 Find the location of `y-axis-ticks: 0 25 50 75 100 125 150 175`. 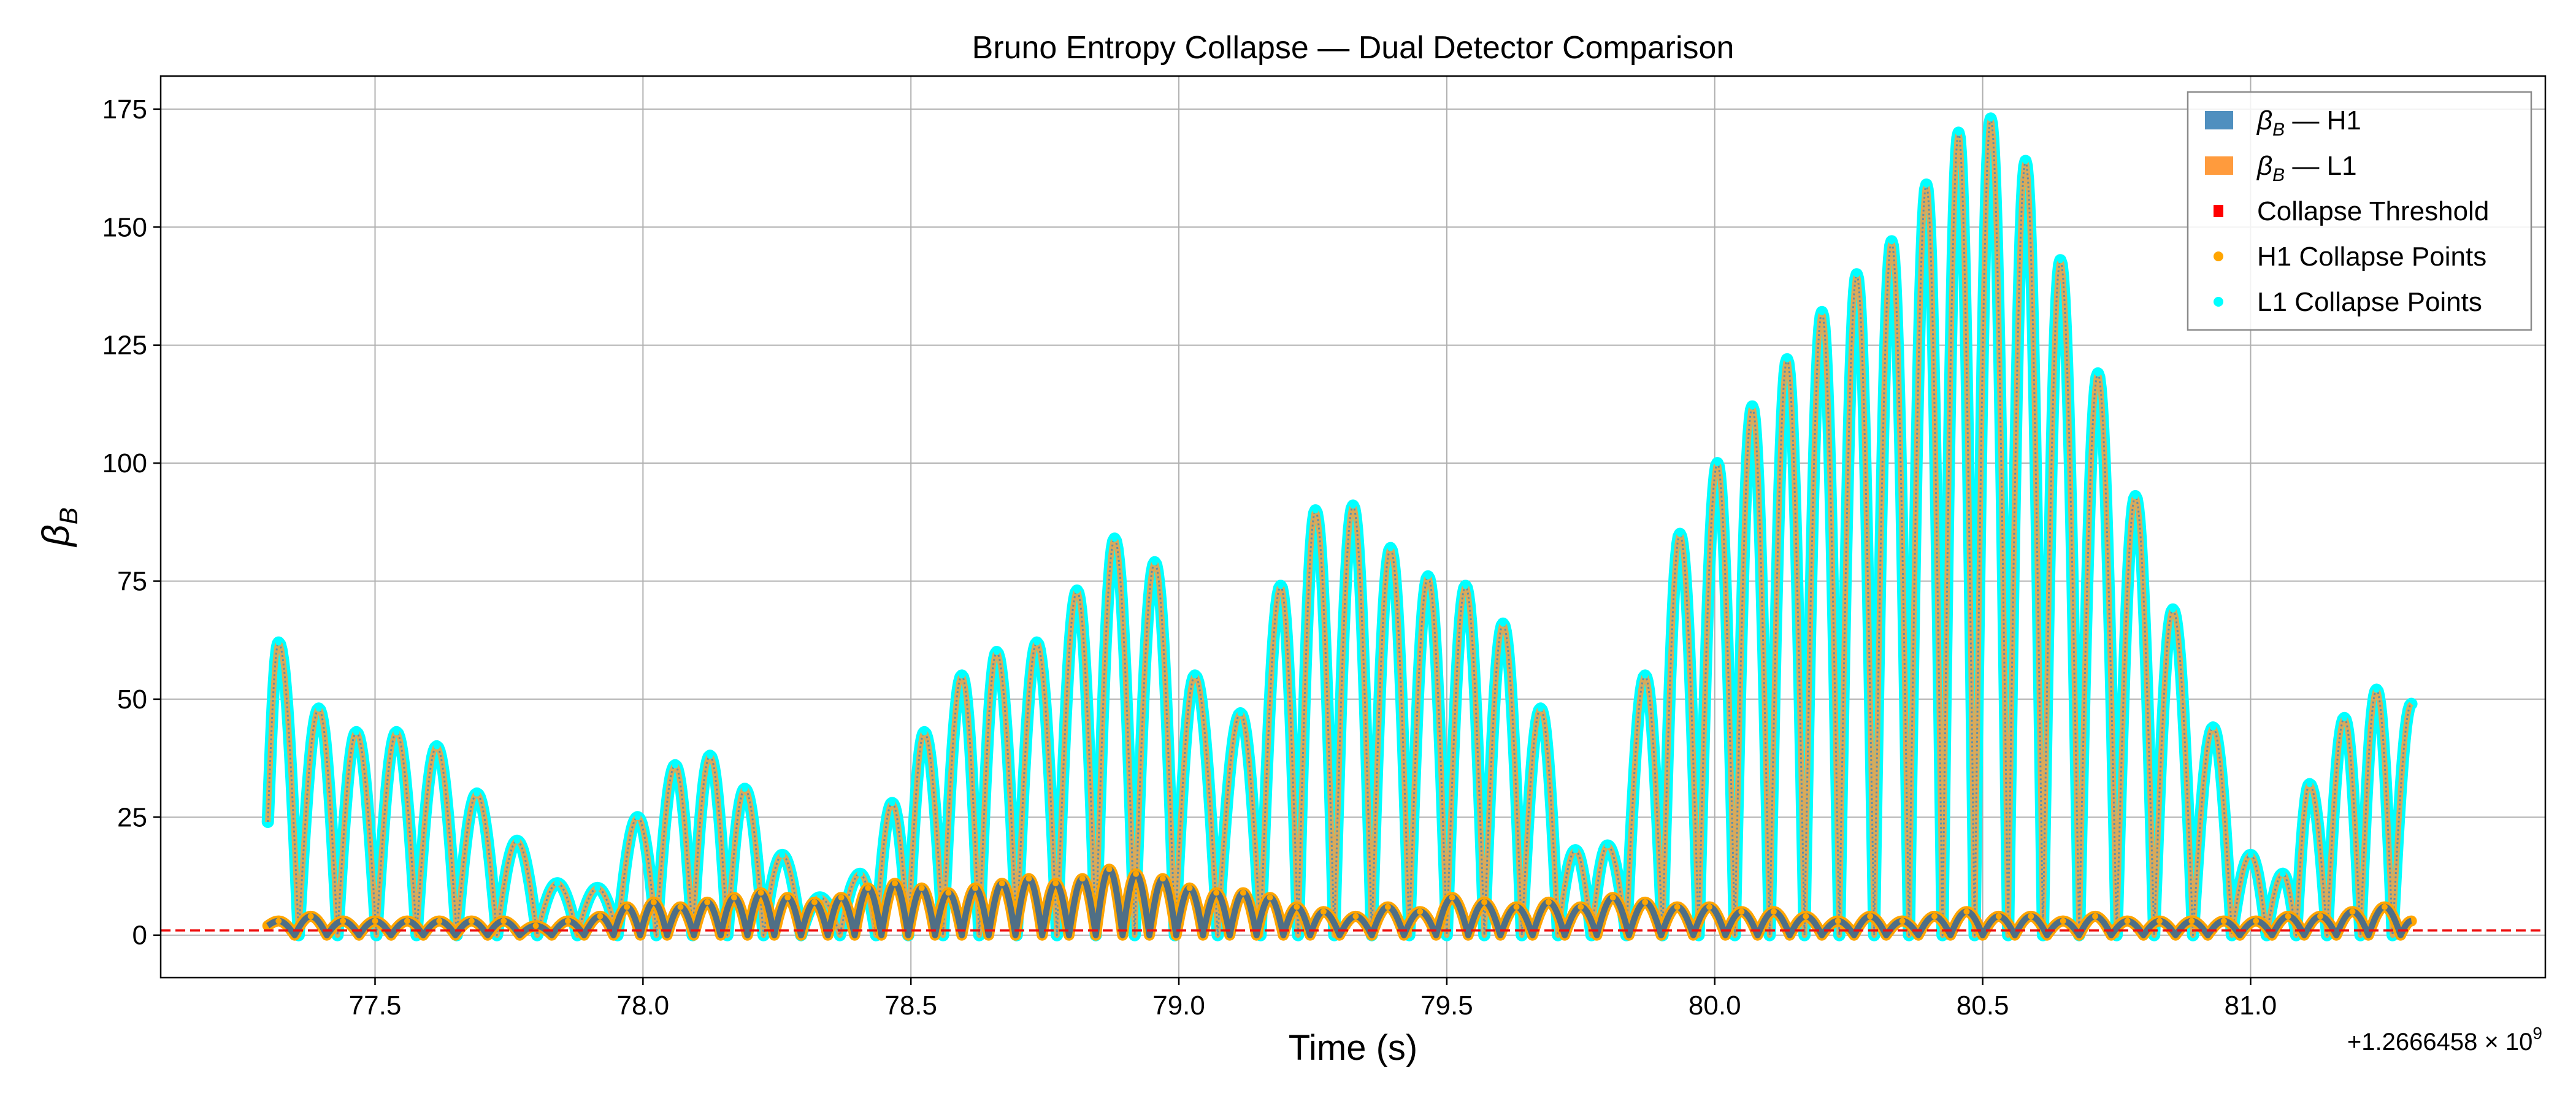

y-axis-ticks: 0 25 50 75 100 125 150 175 is located at coordinates (131, 522).